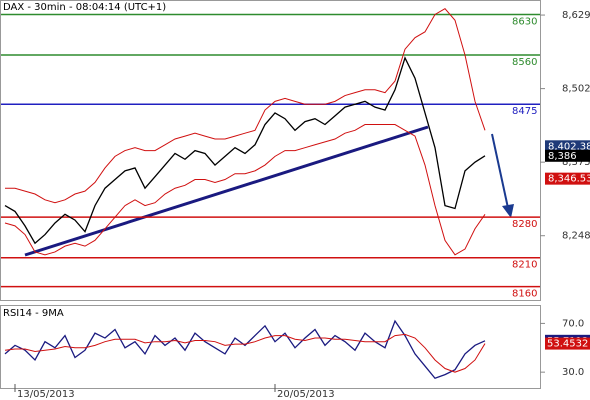  Describe the element at coordinates (508, 211) in the screenshot. I see `arrow-head` at that location.